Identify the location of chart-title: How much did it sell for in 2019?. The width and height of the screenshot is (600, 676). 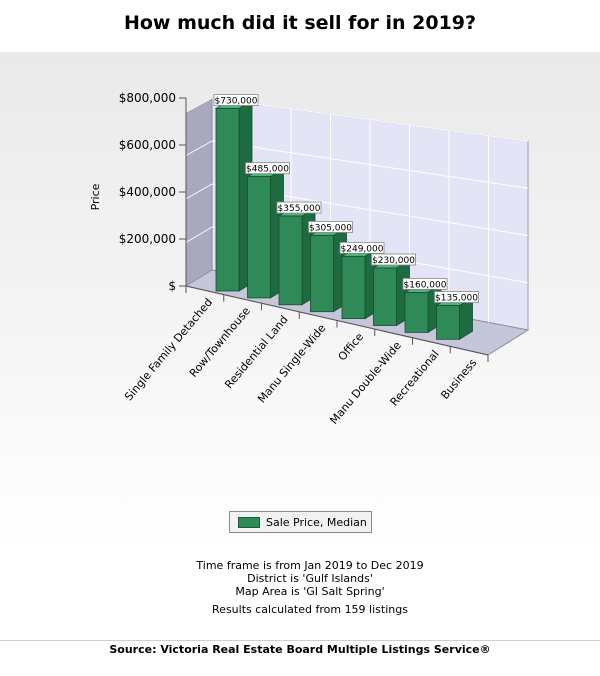
(300, 23).